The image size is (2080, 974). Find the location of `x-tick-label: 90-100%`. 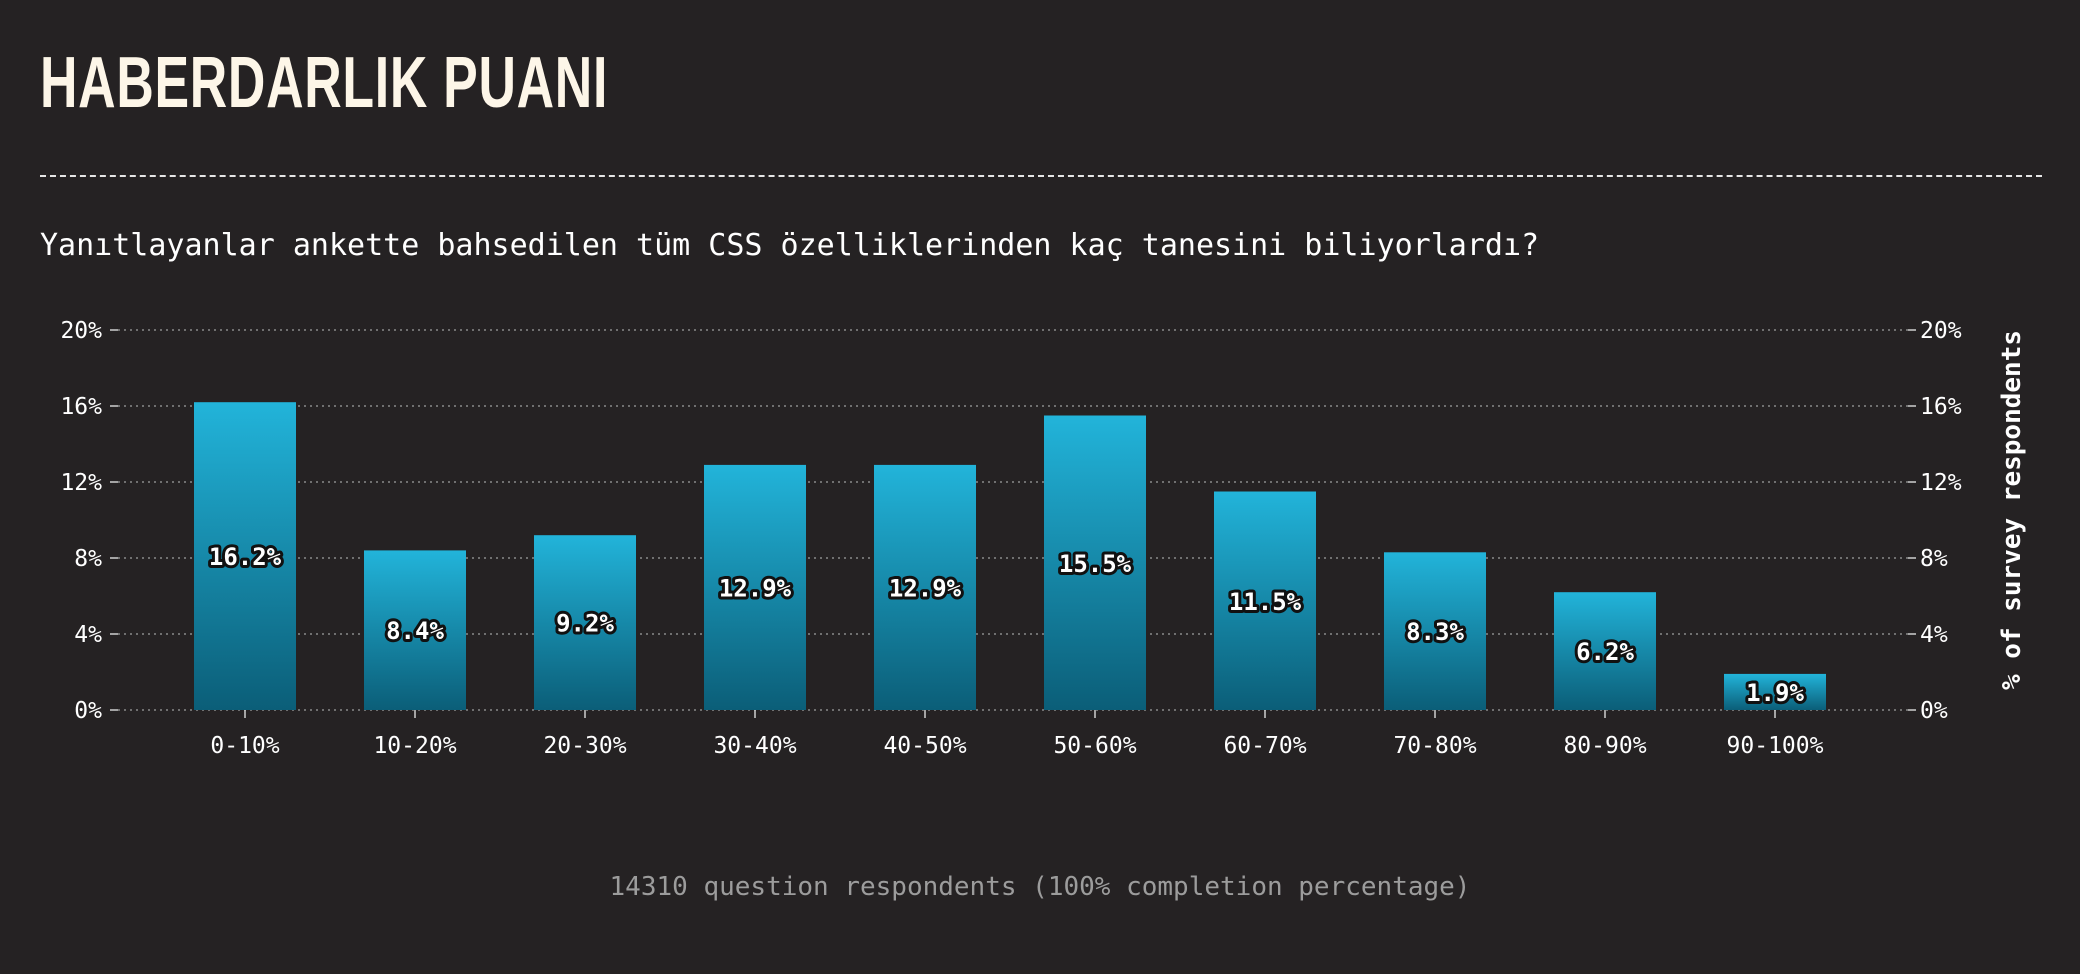

x-tick-label: 90-100% is located at coordinates (1775, 746).